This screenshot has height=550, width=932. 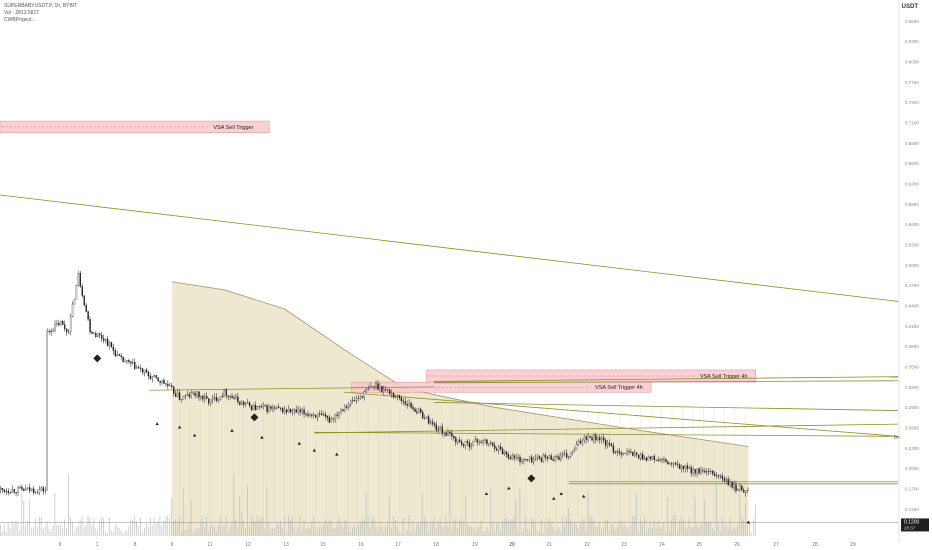 What do you see at coordinates (724, 377) in the screenshot?
I see `zone-label: VSA Sell Trigger 4h` at bounding box center [724, 377].